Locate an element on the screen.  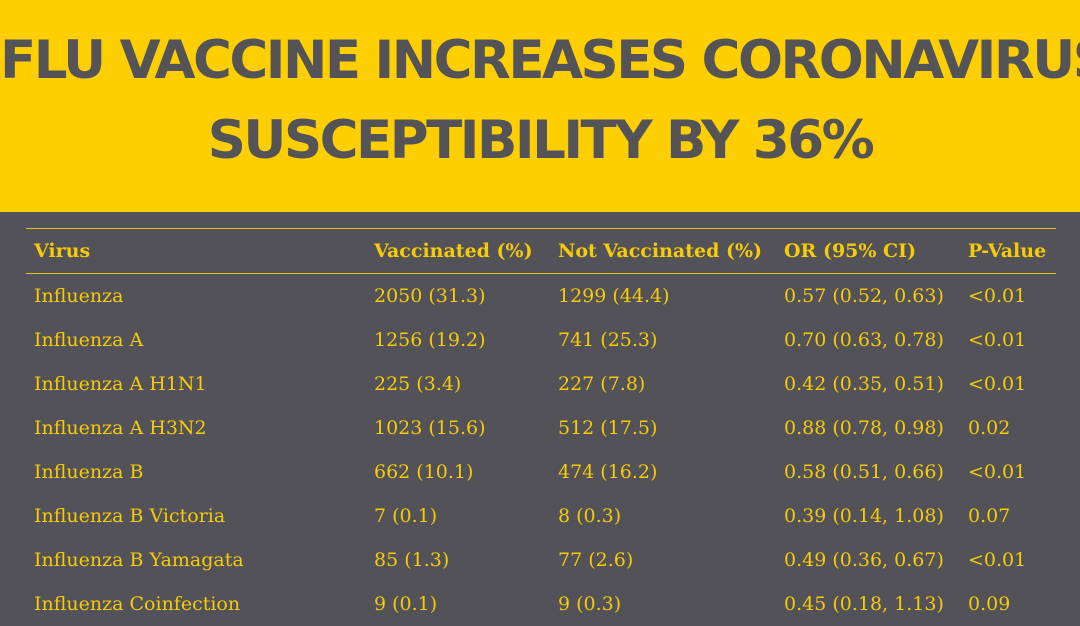
cell-virus: Influenza A is located at coordinates (89, 340).